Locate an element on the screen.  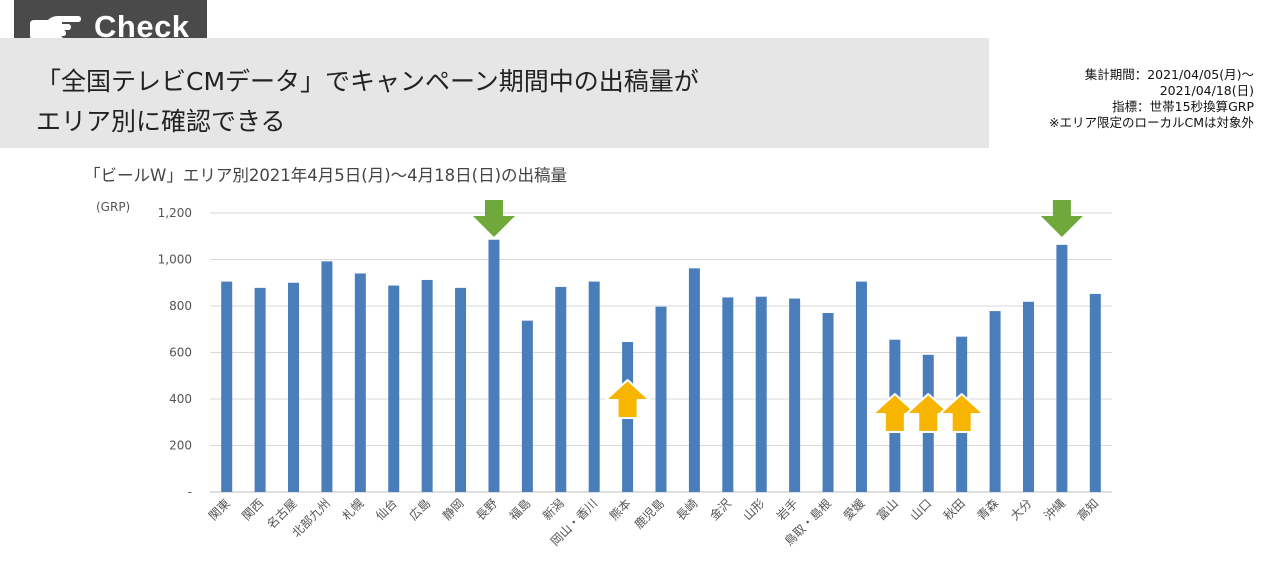
x-tick-label: 長野 is located at coordinates (486, 509).